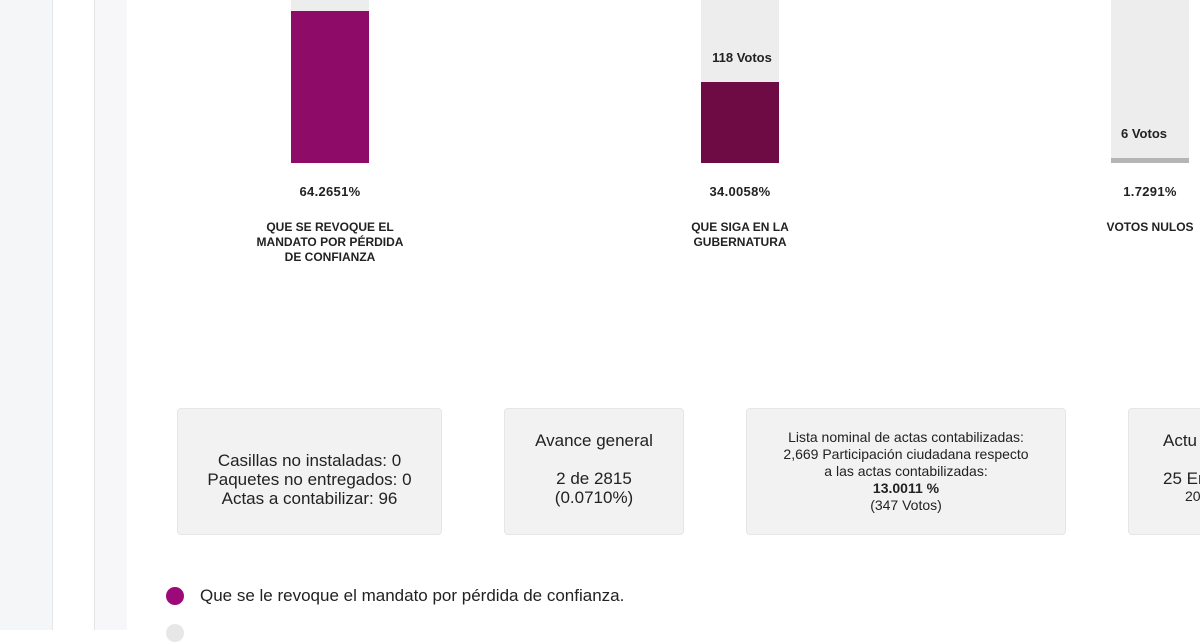  I want to click on percent-continue: 34.0058%, so click(740, 191).